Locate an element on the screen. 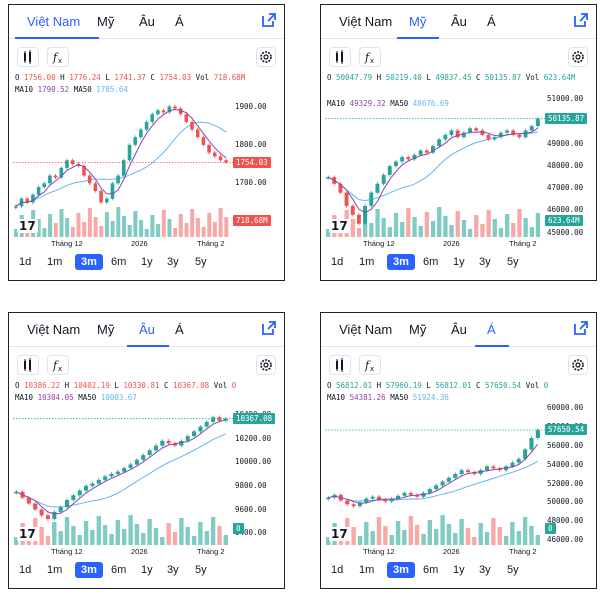  volume-value: 0 is located at coordinates (234, 385).